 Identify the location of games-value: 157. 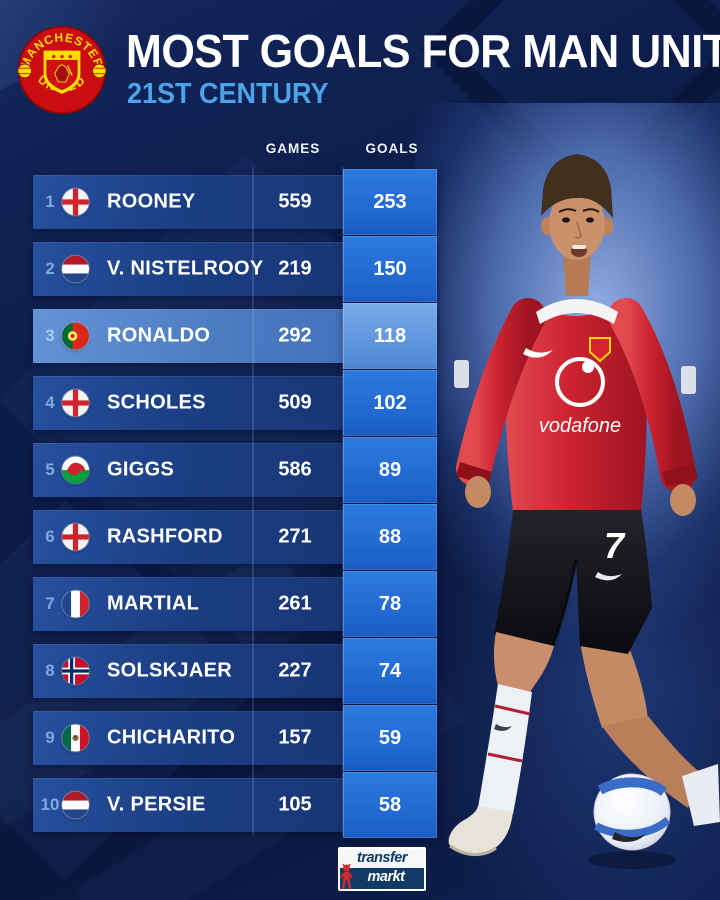
(295, 737).